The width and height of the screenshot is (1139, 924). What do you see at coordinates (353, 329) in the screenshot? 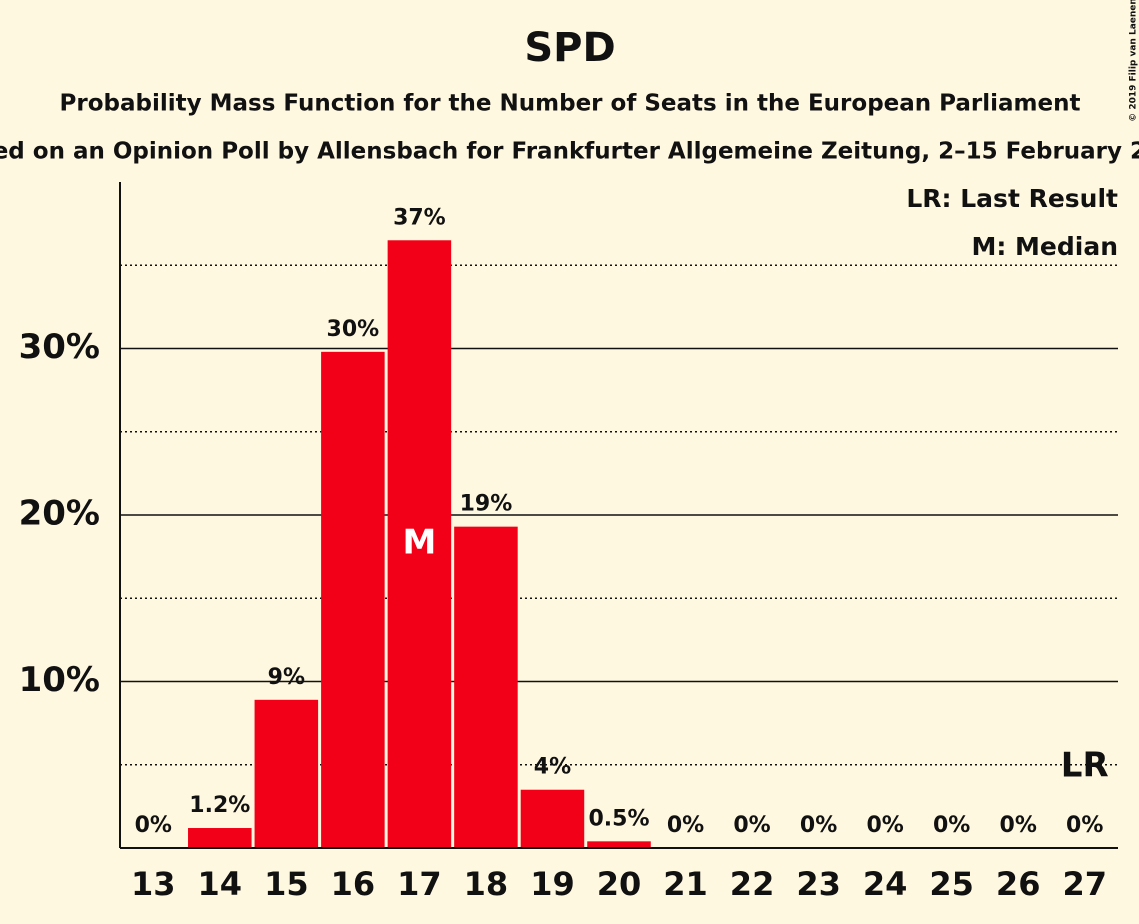
I see `value-label: 30%` at bounding box center [353, 329].